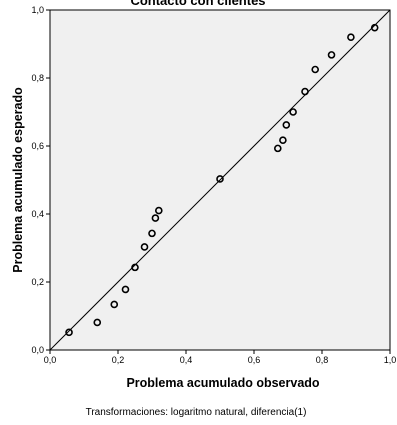 The height and width of the screenshot is (425, 397). What do you see at coordinates (118, 360) in the screenshot?
I see `x-tick-label: 0,2` at bounding box center [118, 360].